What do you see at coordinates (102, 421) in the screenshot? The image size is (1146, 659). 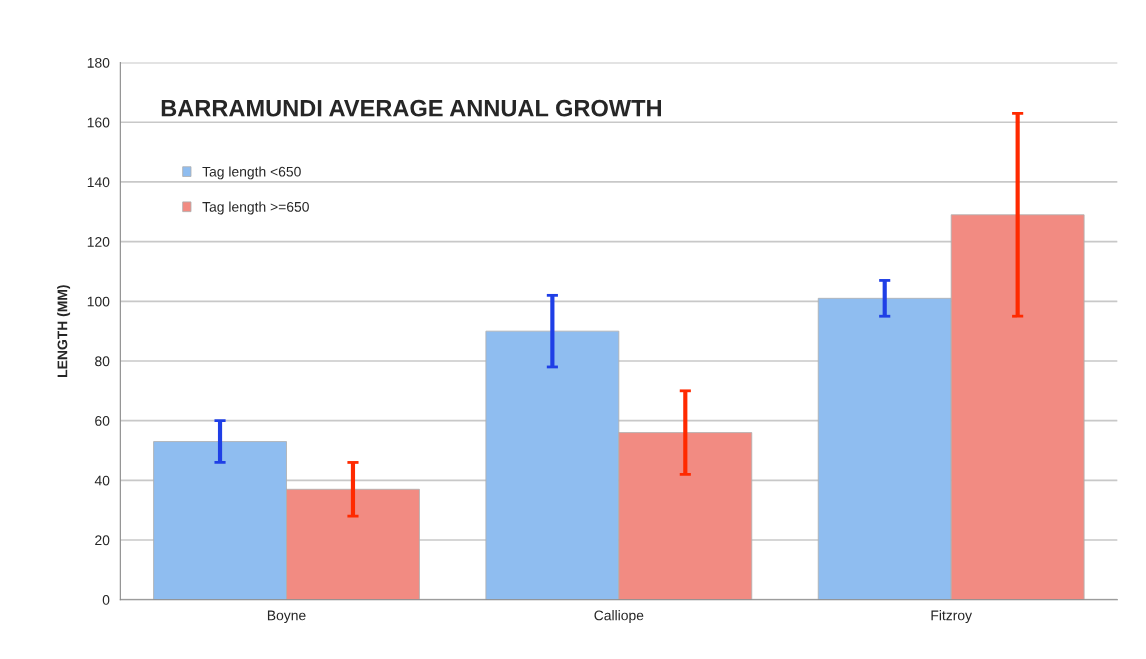 I see `y-tick-label: 60` at bounding box center [102, 421].